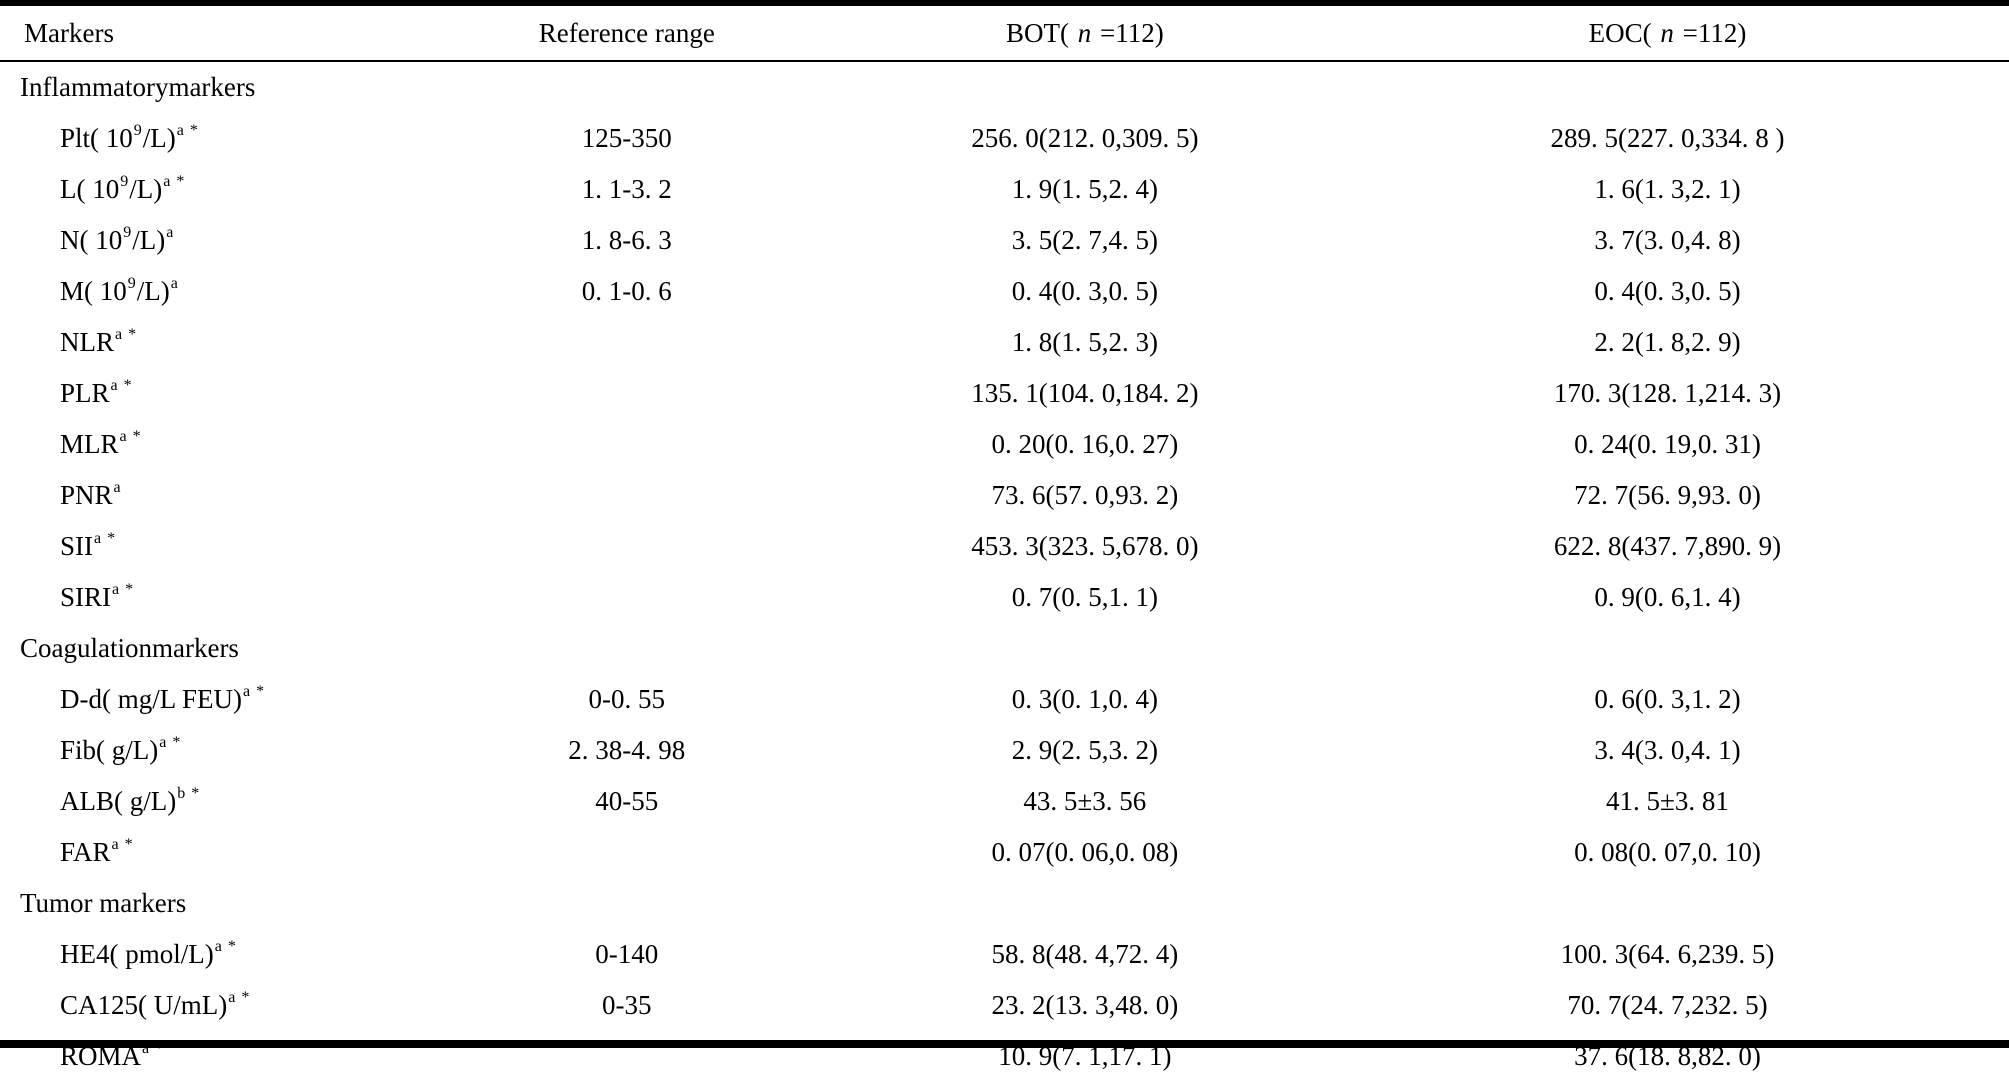 The height and width of the screenshot is (1082, 2009). Describe the element at coordinates (1084, 34) in the screenshot. I see `col-header-bot: BOT( n =112)` at that location.